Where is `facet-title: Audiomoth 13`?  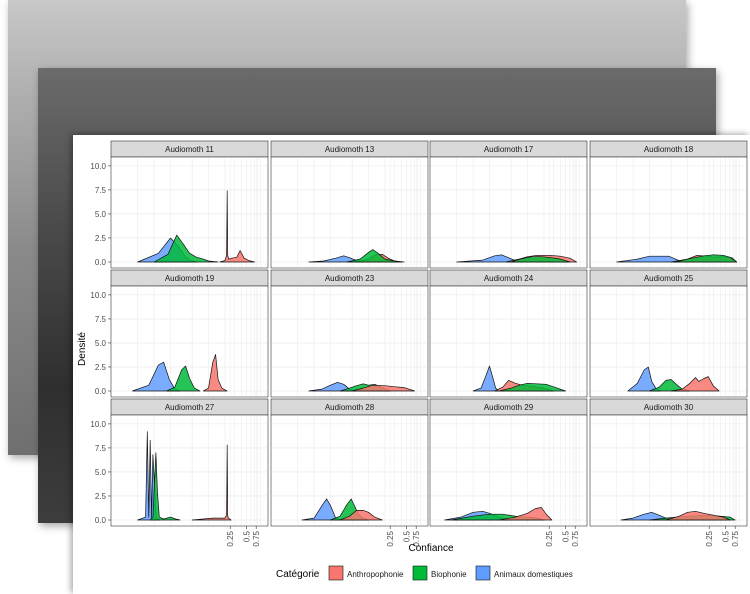 facet-title: Audiomoth 13 is located at coordinates (350, 149).